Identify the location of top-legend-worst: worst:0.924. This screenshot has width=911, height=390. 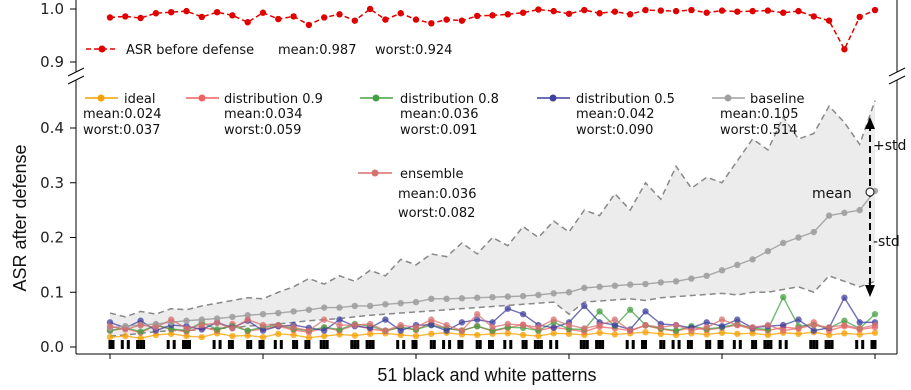
(413, 50).